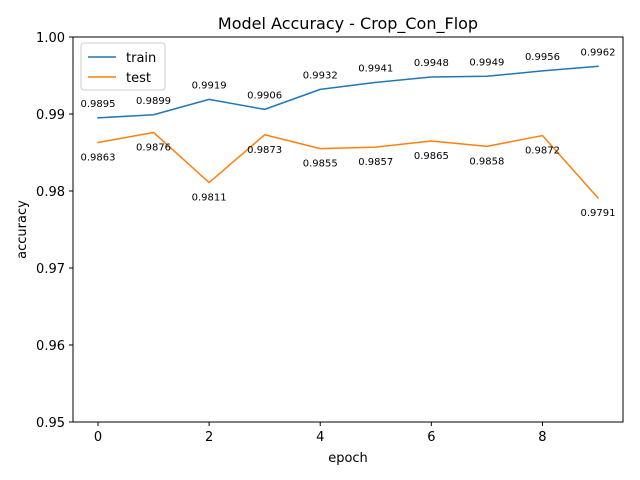  I want to click on data-label-test: 0.9872, so click(542, 151).